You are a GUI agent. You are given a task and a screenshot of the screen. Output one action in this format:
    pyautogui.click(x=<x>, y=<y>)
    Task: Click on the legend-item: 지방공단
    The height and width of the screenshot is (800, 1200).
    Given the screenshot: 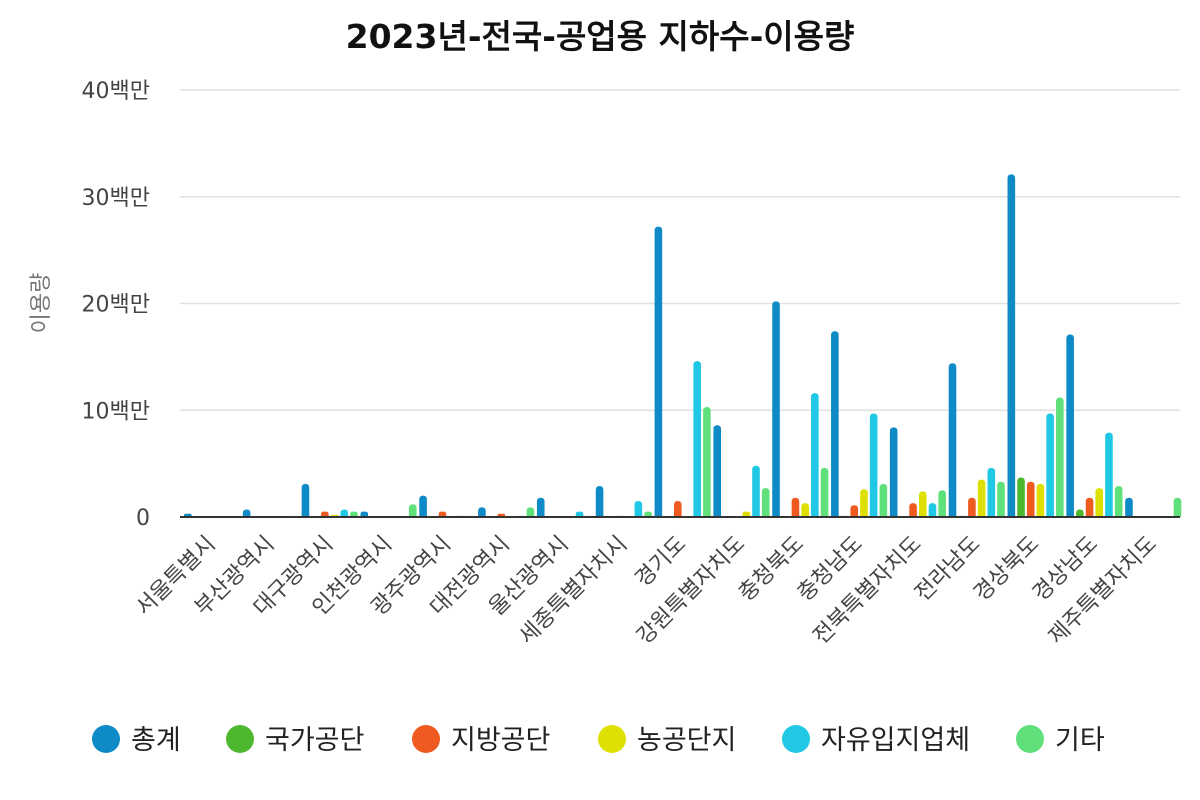 What is the action you would take?
    pyautogui.click(x=481, y=740)
    